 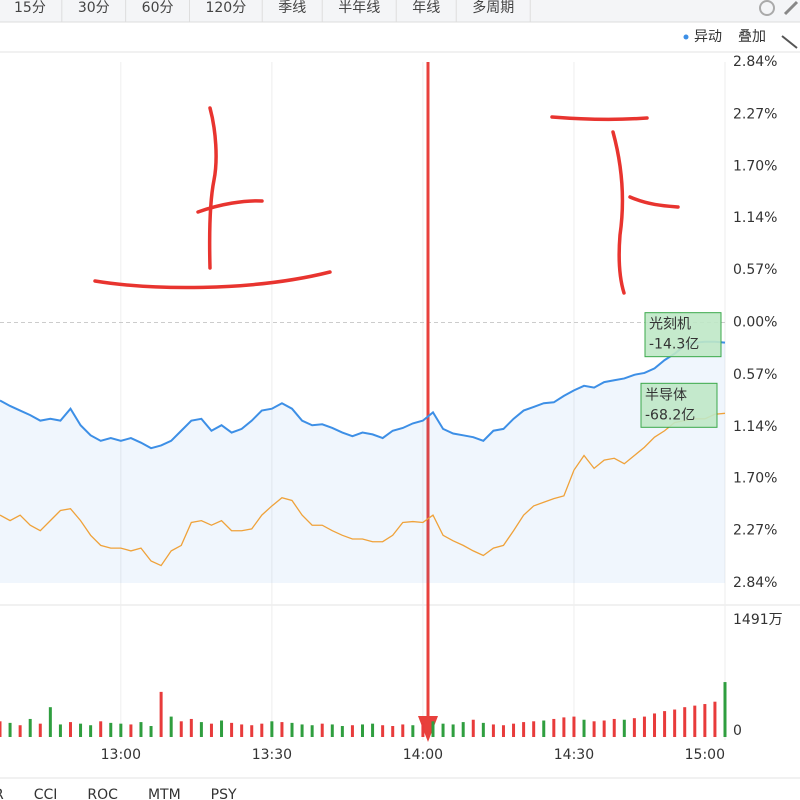 What do you see at coordinates (224, 793) in the screenshot?
I see `indicator-tab: PSY` at bounding box center [224, 793].